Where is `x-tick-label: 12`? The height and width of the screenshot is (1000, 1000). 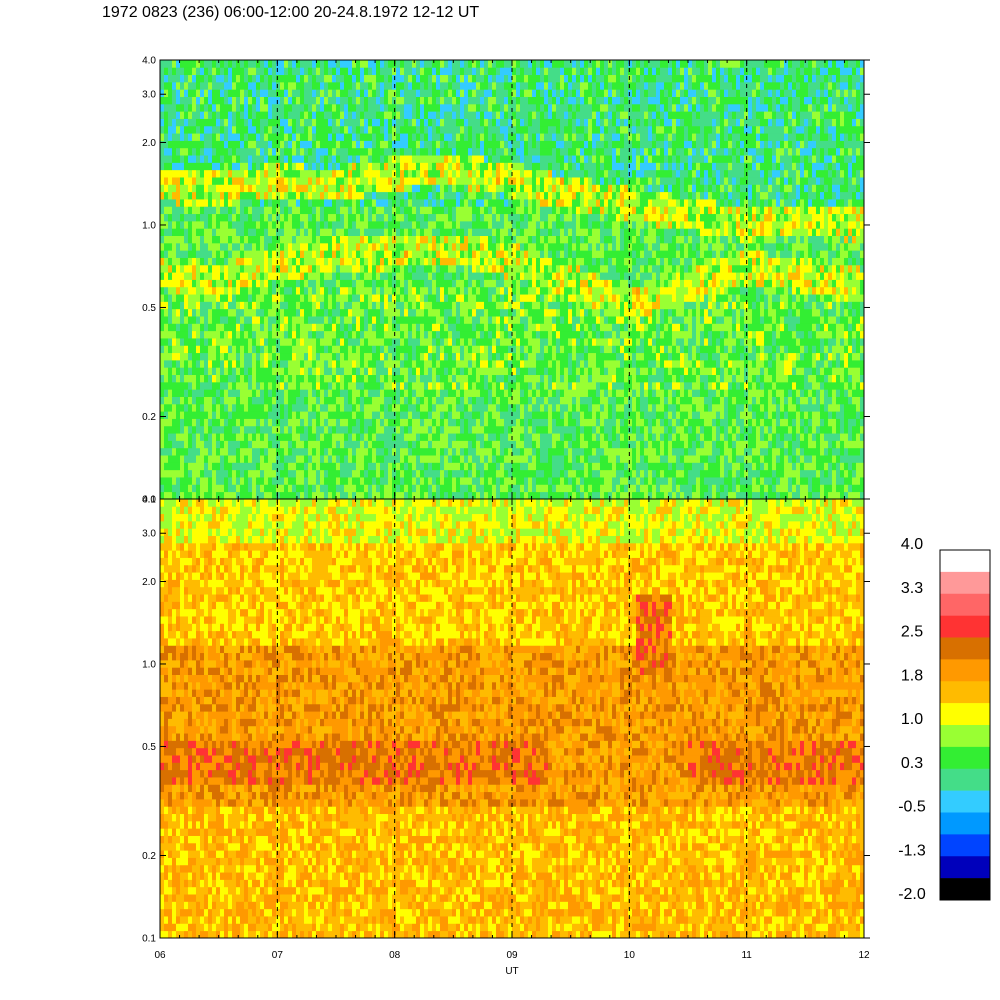
x-tick-label: 12 is located at coordinates (864, 955).